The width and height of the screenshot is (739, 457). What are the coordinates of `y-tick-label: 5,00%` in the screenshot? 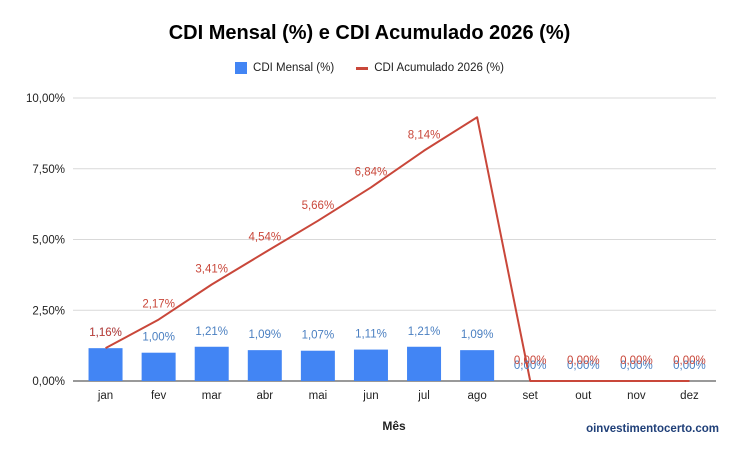 It's located at (48, 241).